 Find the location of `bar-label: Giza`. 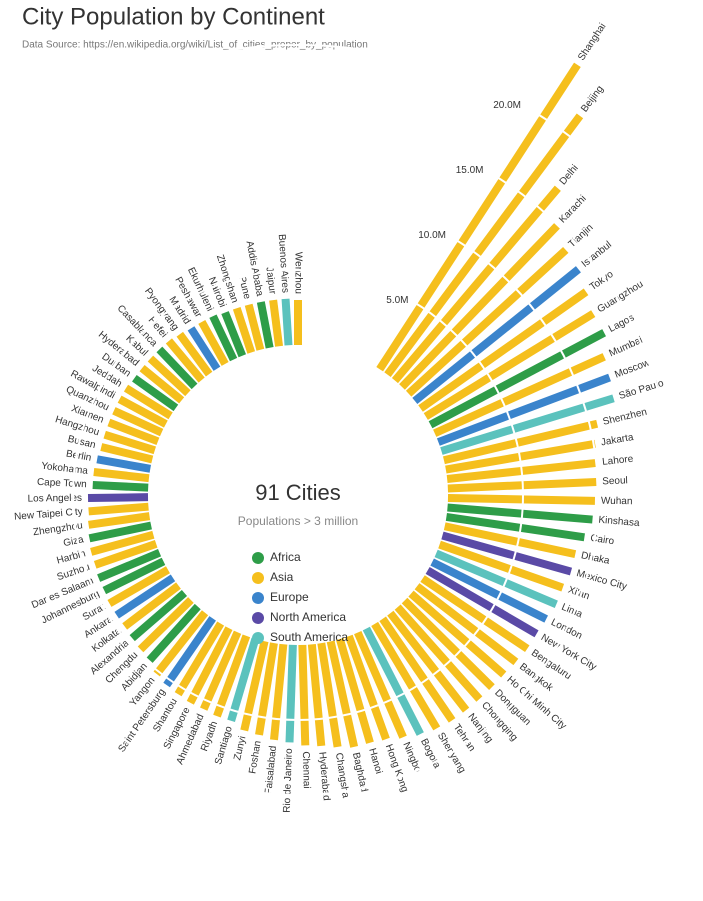

bar-label: Giza is located at coordinates (73, 541).